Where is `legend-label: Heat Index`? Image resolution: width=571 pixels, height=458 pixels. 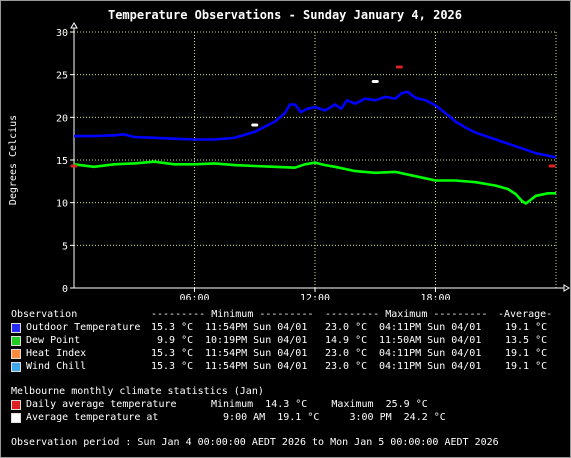 legend-label: Heat Index is located at coordinates (56, 353).